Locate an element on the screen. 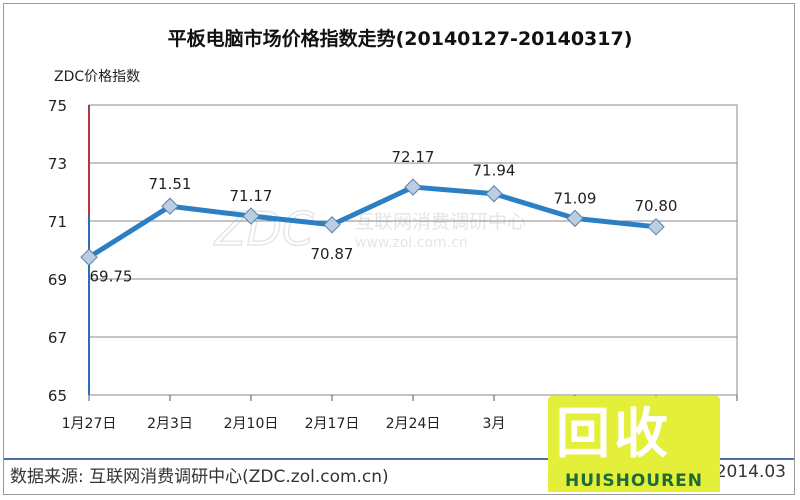  publish-date: 2014.03 is located at coordinates (750, 472).